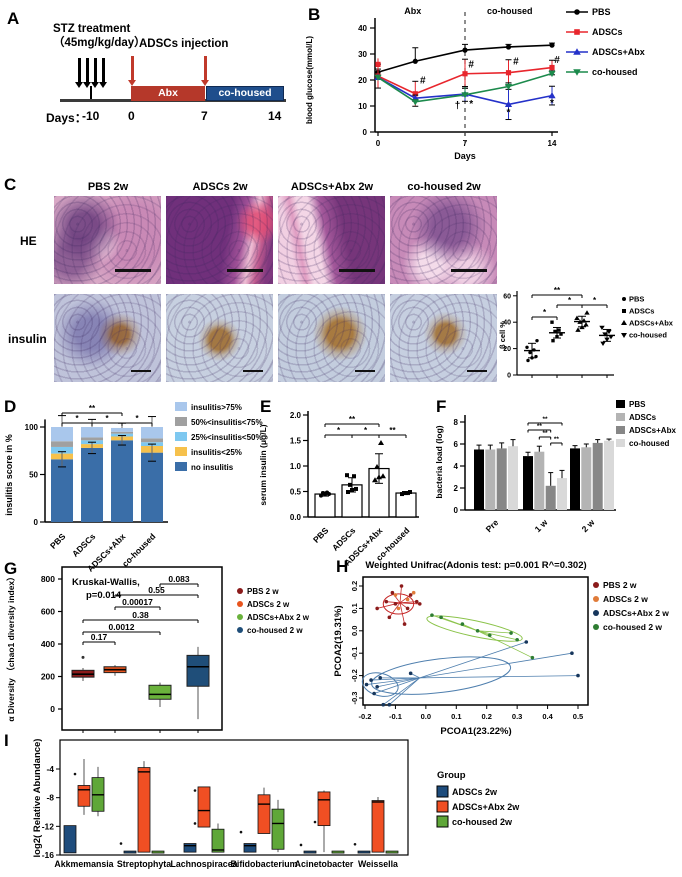  What do you see at coordinates (48, 677) in the screenshot?
I see `svg-text: 200` at bounding box center [48, 677].